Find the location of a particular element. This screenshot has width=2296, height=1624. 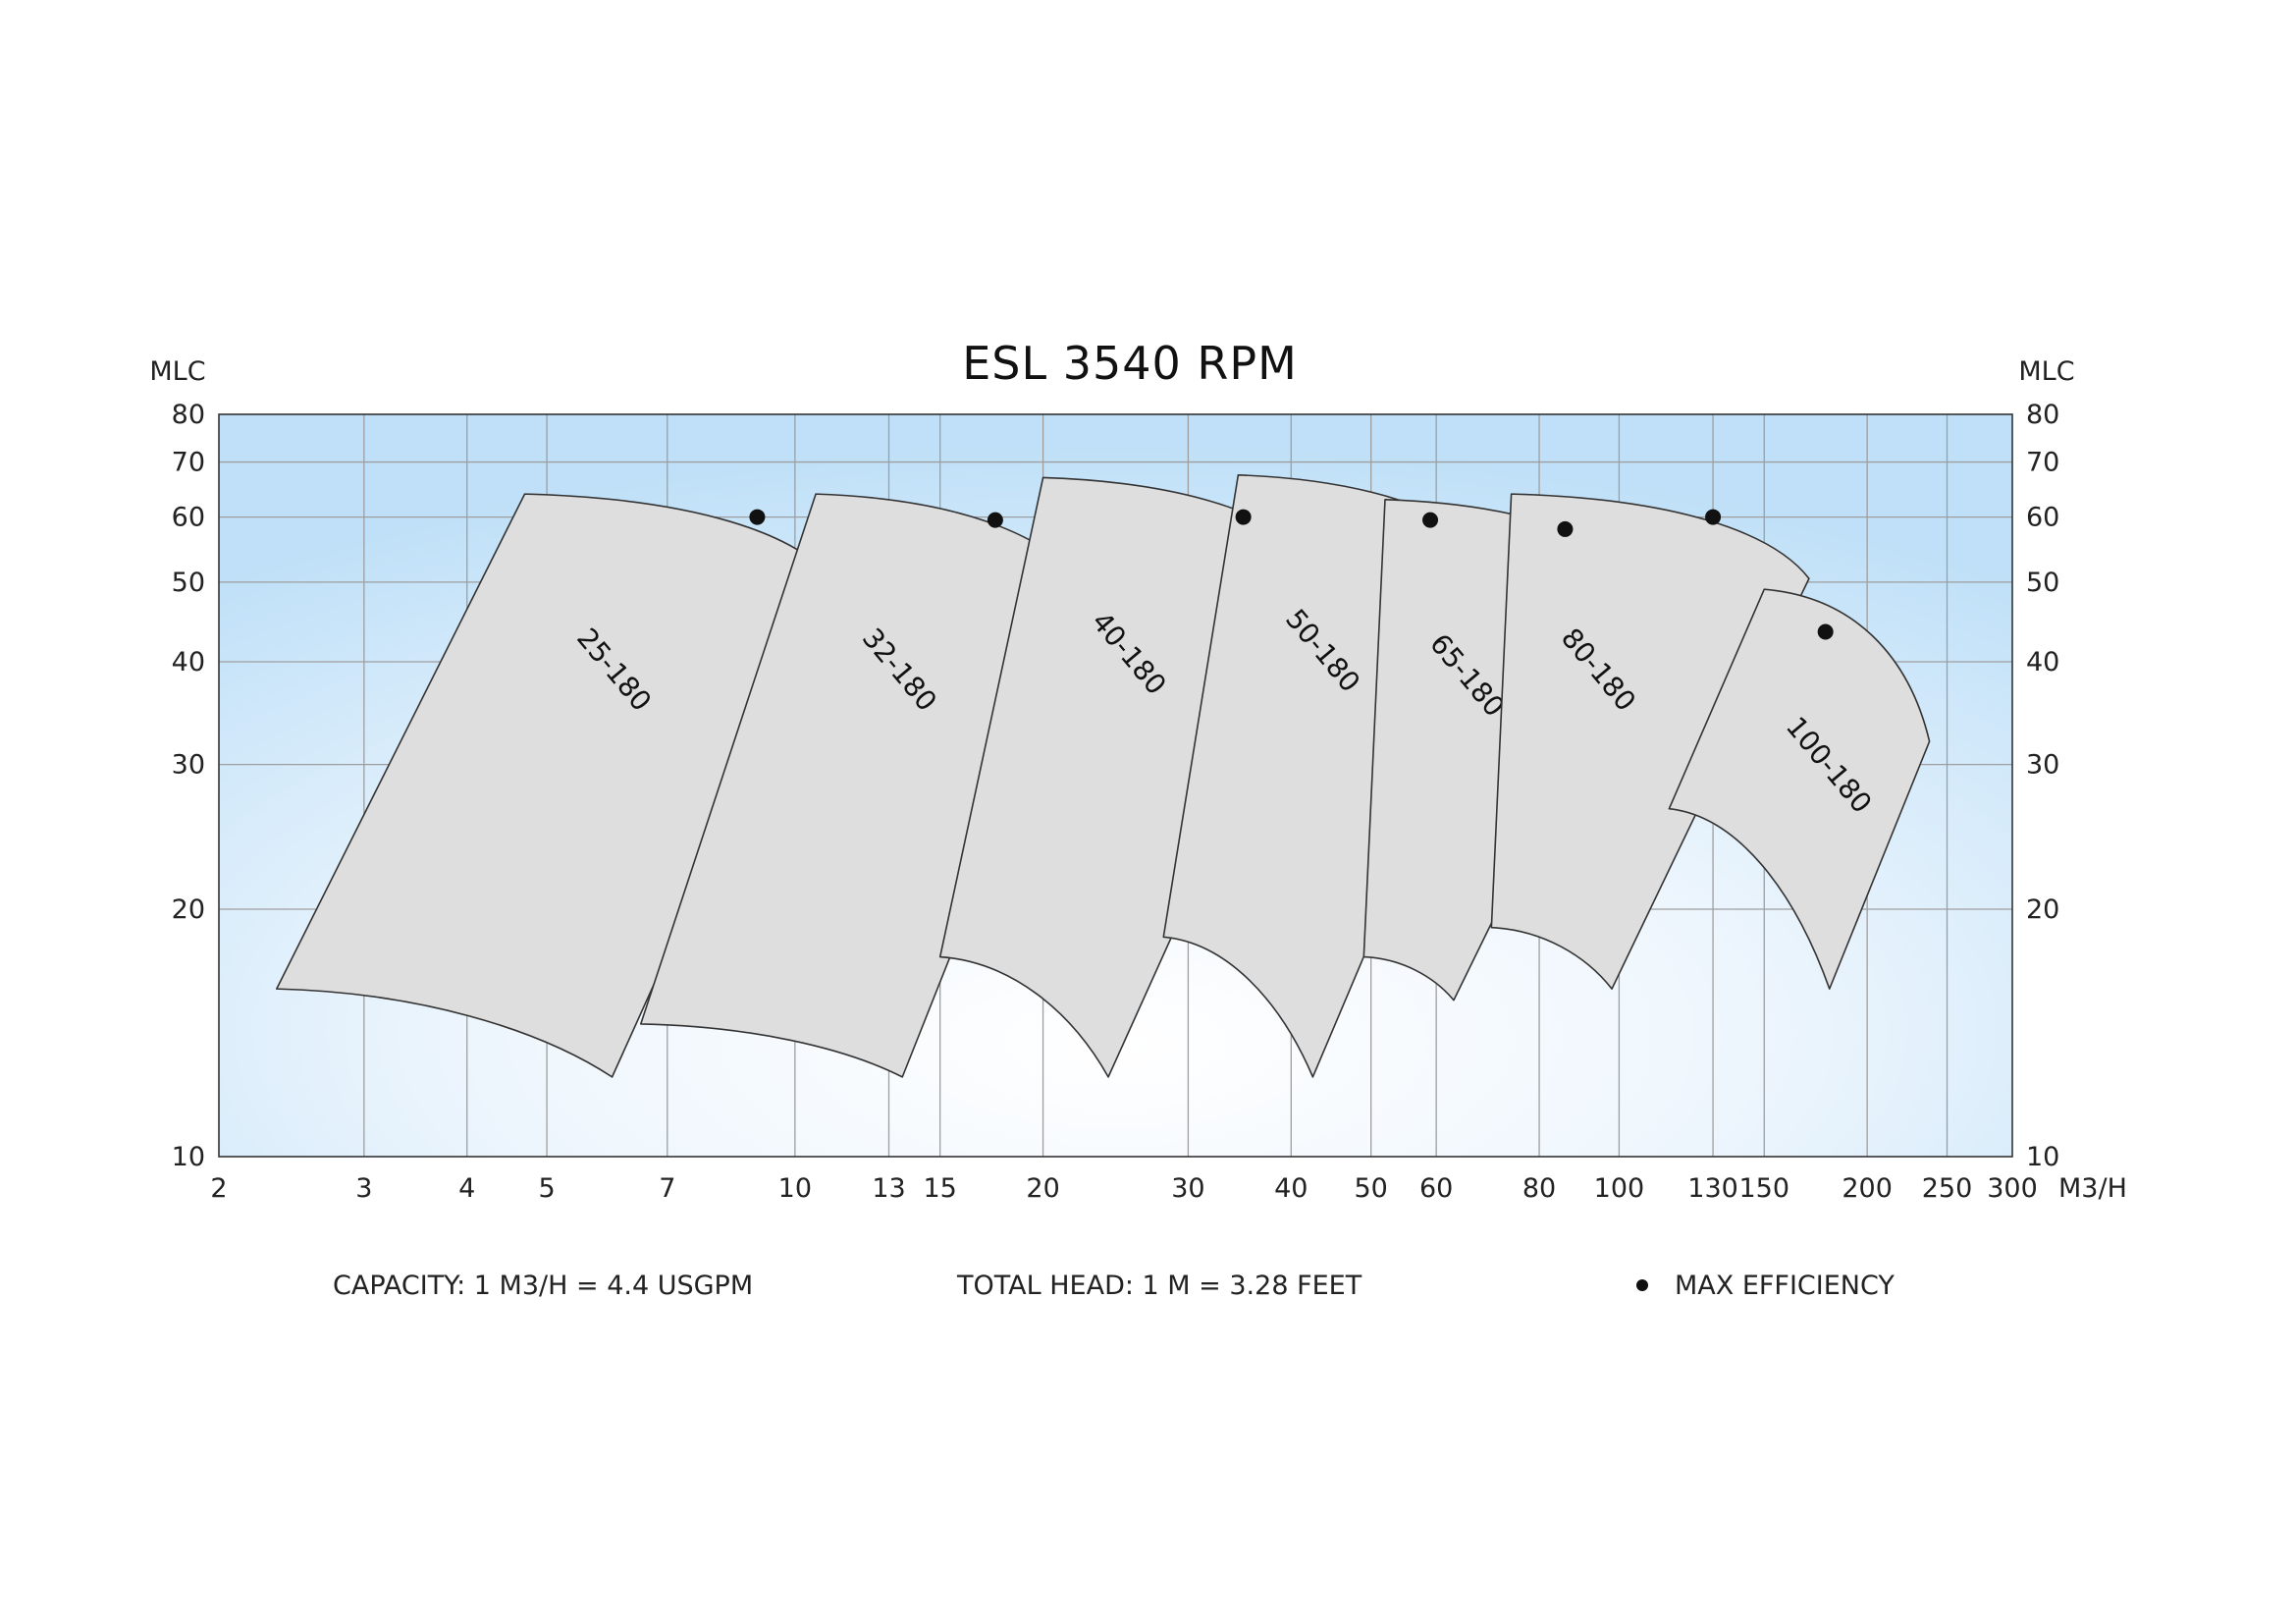

x-tick-label: 20 is located at coordinates (1043, 1188).